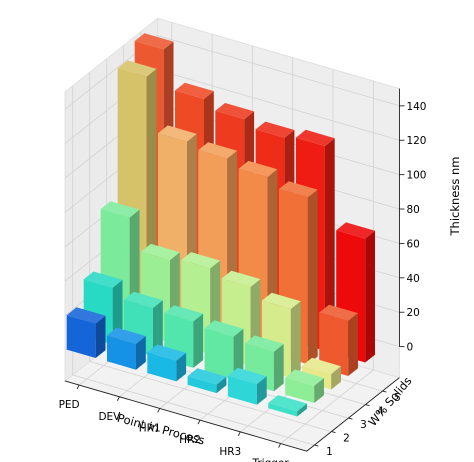 This screenshot has width=474, height=462. Describe the element at coordinates (190, 440) in the screenshot. I see `x-tick-label: HR2` at that location.